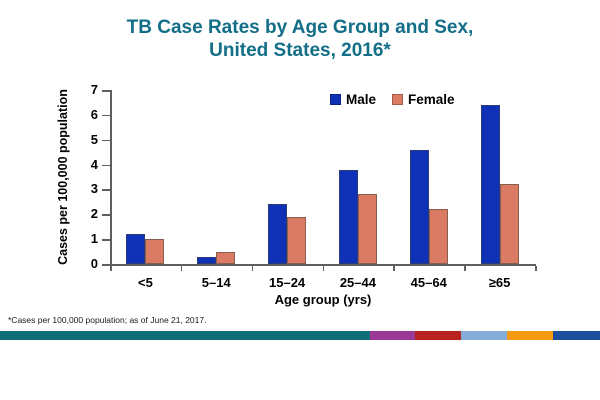 The width and height of the screenshot is (600, 400). What do you see at coordinates (484, 335) in the screenshot?
I see `strip-segment-light-blue` at bounding box center [484, 335].